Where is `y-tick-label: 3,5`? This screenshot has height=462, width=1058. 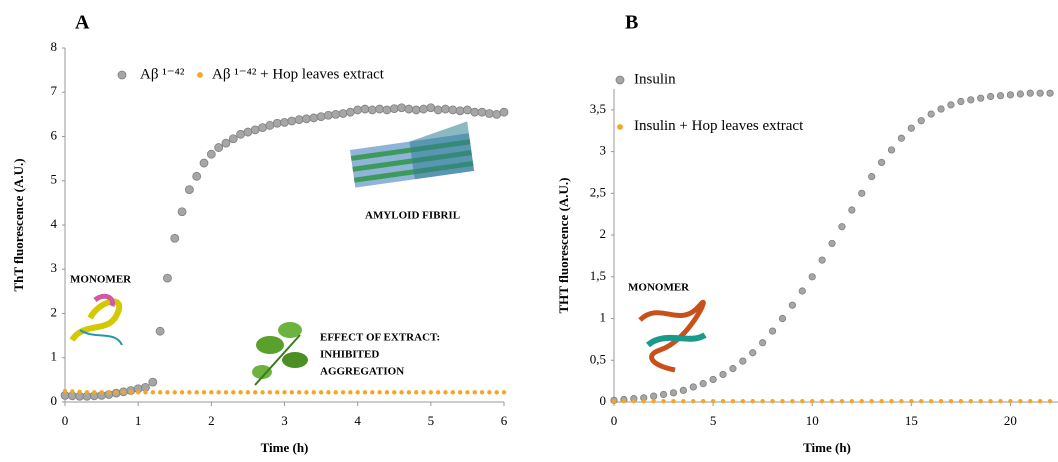
y-tick-label: 3,5 is located at coordinates (598, 108).